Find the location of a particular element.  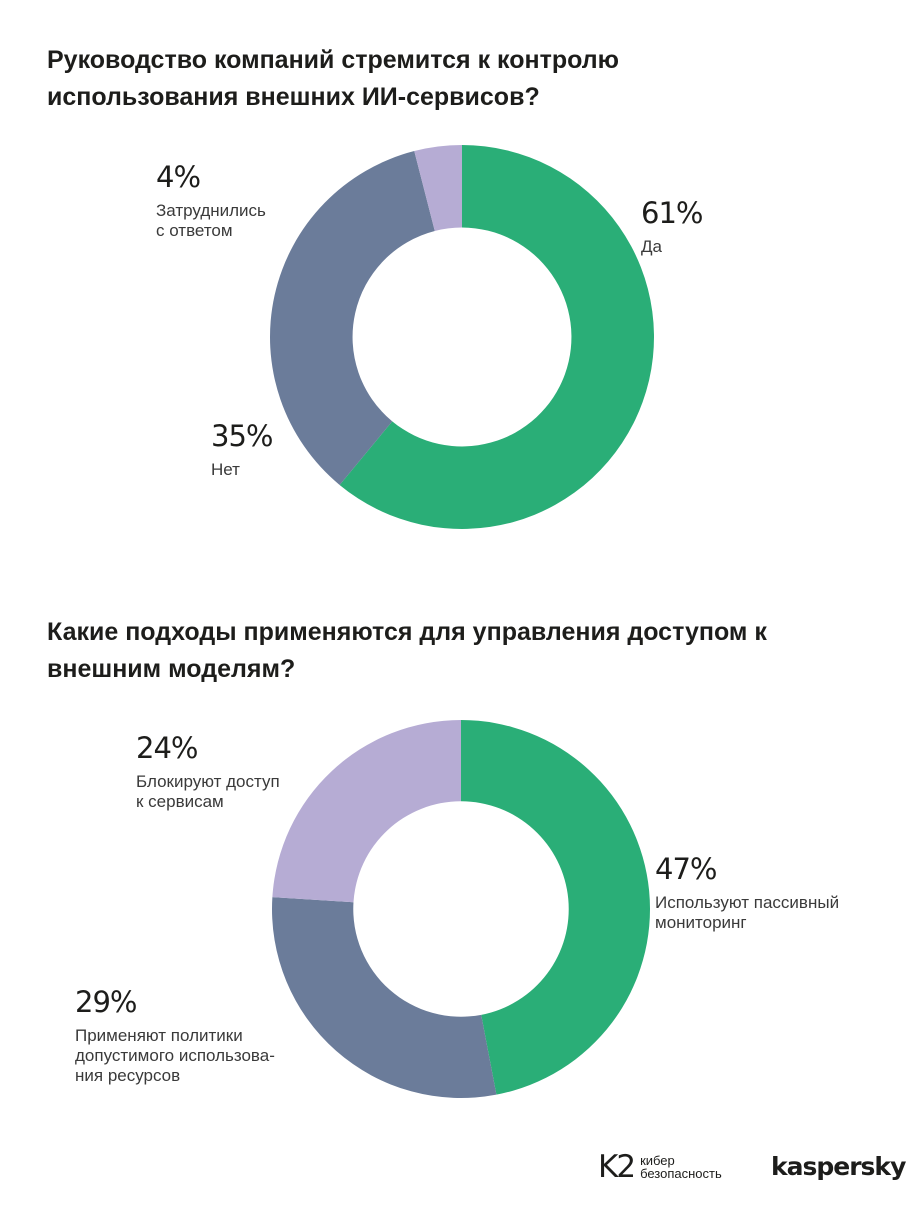

slice-block is located at coordinates (366, 811).